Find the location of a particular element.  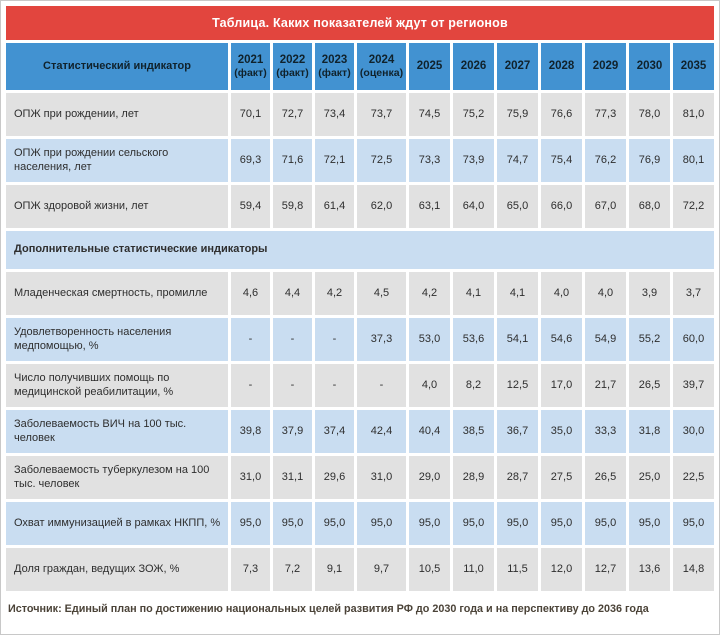

cell-2030: 13,6 is located at coordinates (649, 569).